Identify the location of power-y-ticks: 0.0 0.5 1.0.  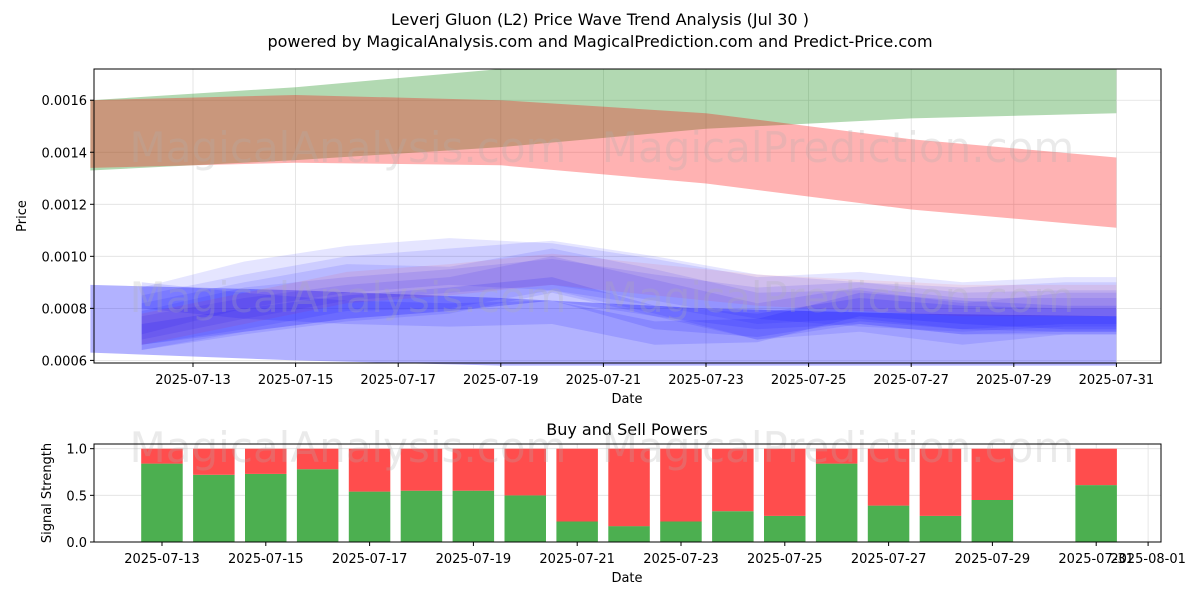
(80, 497).